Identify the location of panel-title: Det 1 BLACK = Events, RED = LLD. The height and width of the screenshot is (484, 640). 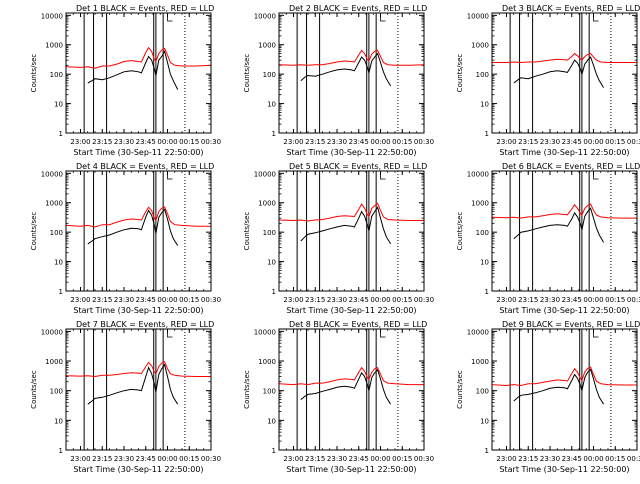
(145, 8).